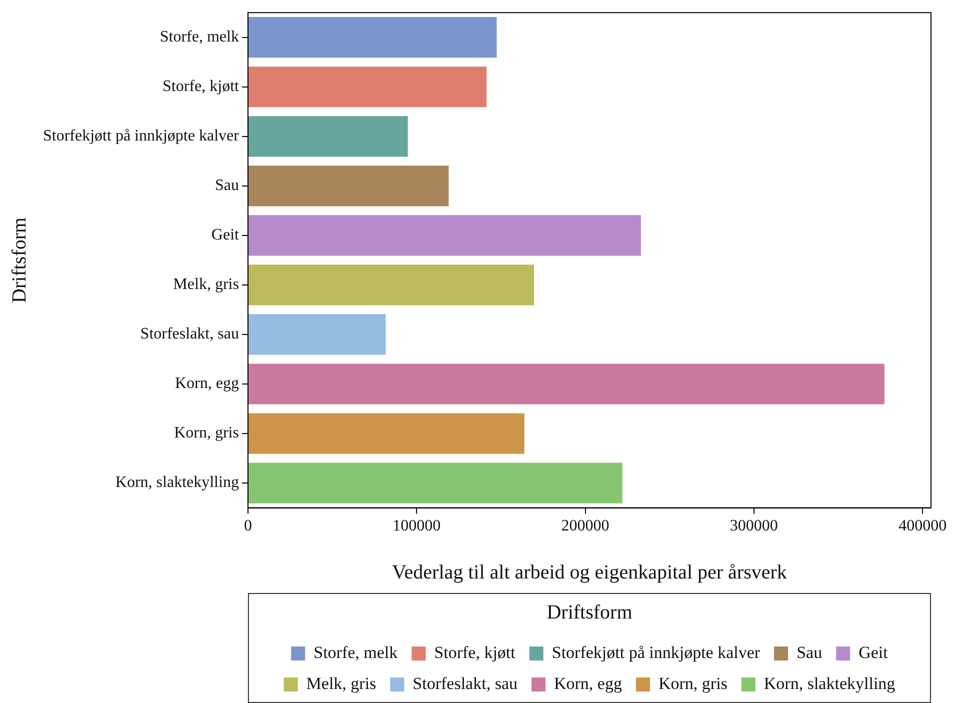 This screenshot has width=953, height=703. Describe the element at coordinates (177, 483) in the screenshot. I see `y-tick-label: Korn, slaktekylling` at that location.